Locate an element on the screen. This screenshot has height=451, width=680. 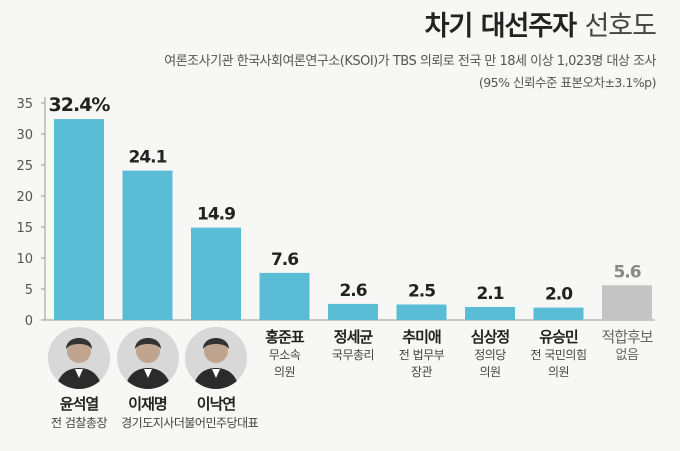
category-name: 유승민 is located at coordinates (558, 337).